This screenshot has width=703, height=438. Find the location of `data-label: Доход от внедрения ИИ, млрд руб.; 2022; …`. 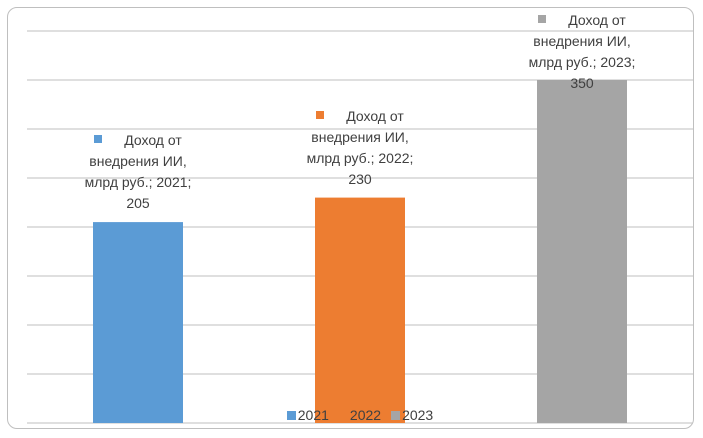

data-label: Доход от внедрения ИИ, млрд руб.; 2022; … is located at coordinates (360, 148).